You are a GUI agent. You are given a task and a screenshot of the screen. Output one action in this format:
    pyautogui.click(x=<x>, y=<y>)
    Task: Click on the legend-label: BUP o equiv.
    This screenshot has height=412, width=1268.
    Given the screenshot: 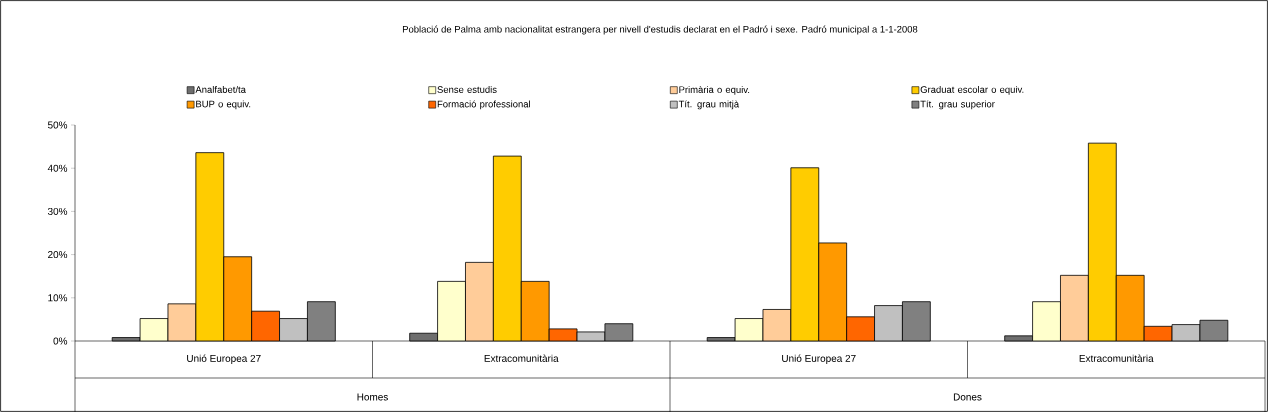 What is the action you would take?
    pyautogui.click(x=223, y=105)
    